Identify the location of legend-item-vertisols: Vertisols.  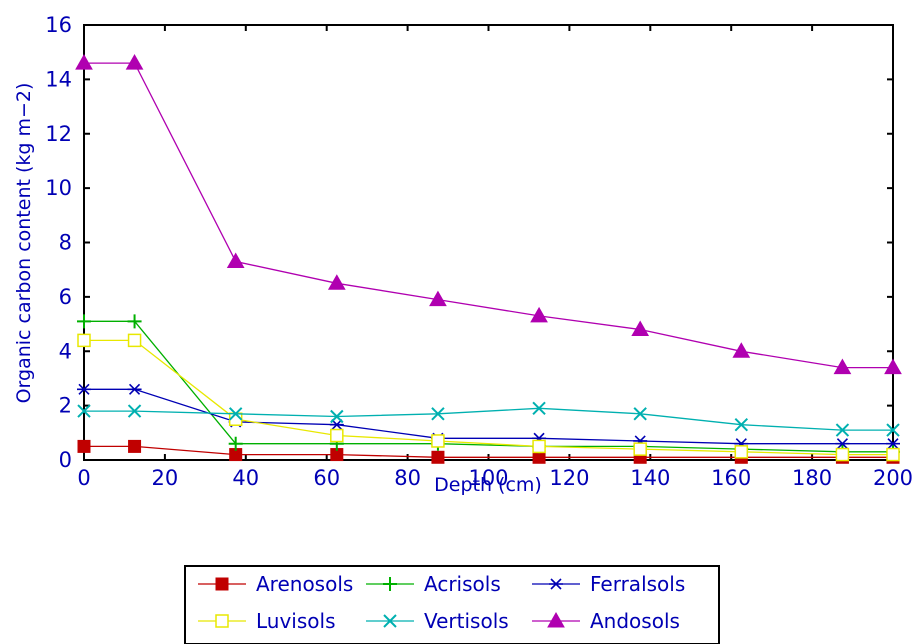
(437, 621).